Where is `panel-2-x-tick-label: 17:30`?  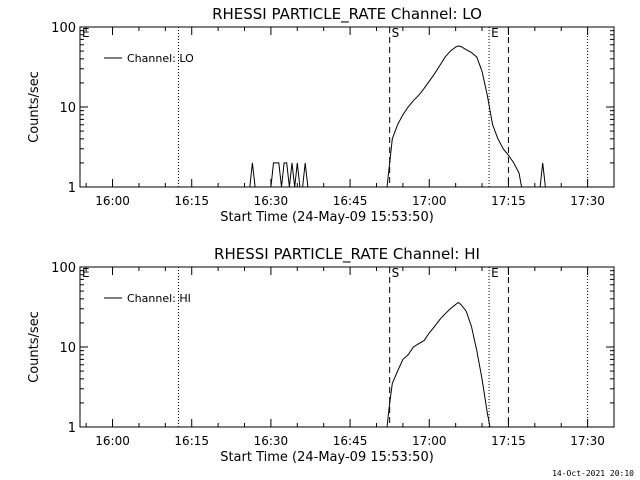
panel-2-x-tick-label: 17:30 is located at coordinates (587, 441).